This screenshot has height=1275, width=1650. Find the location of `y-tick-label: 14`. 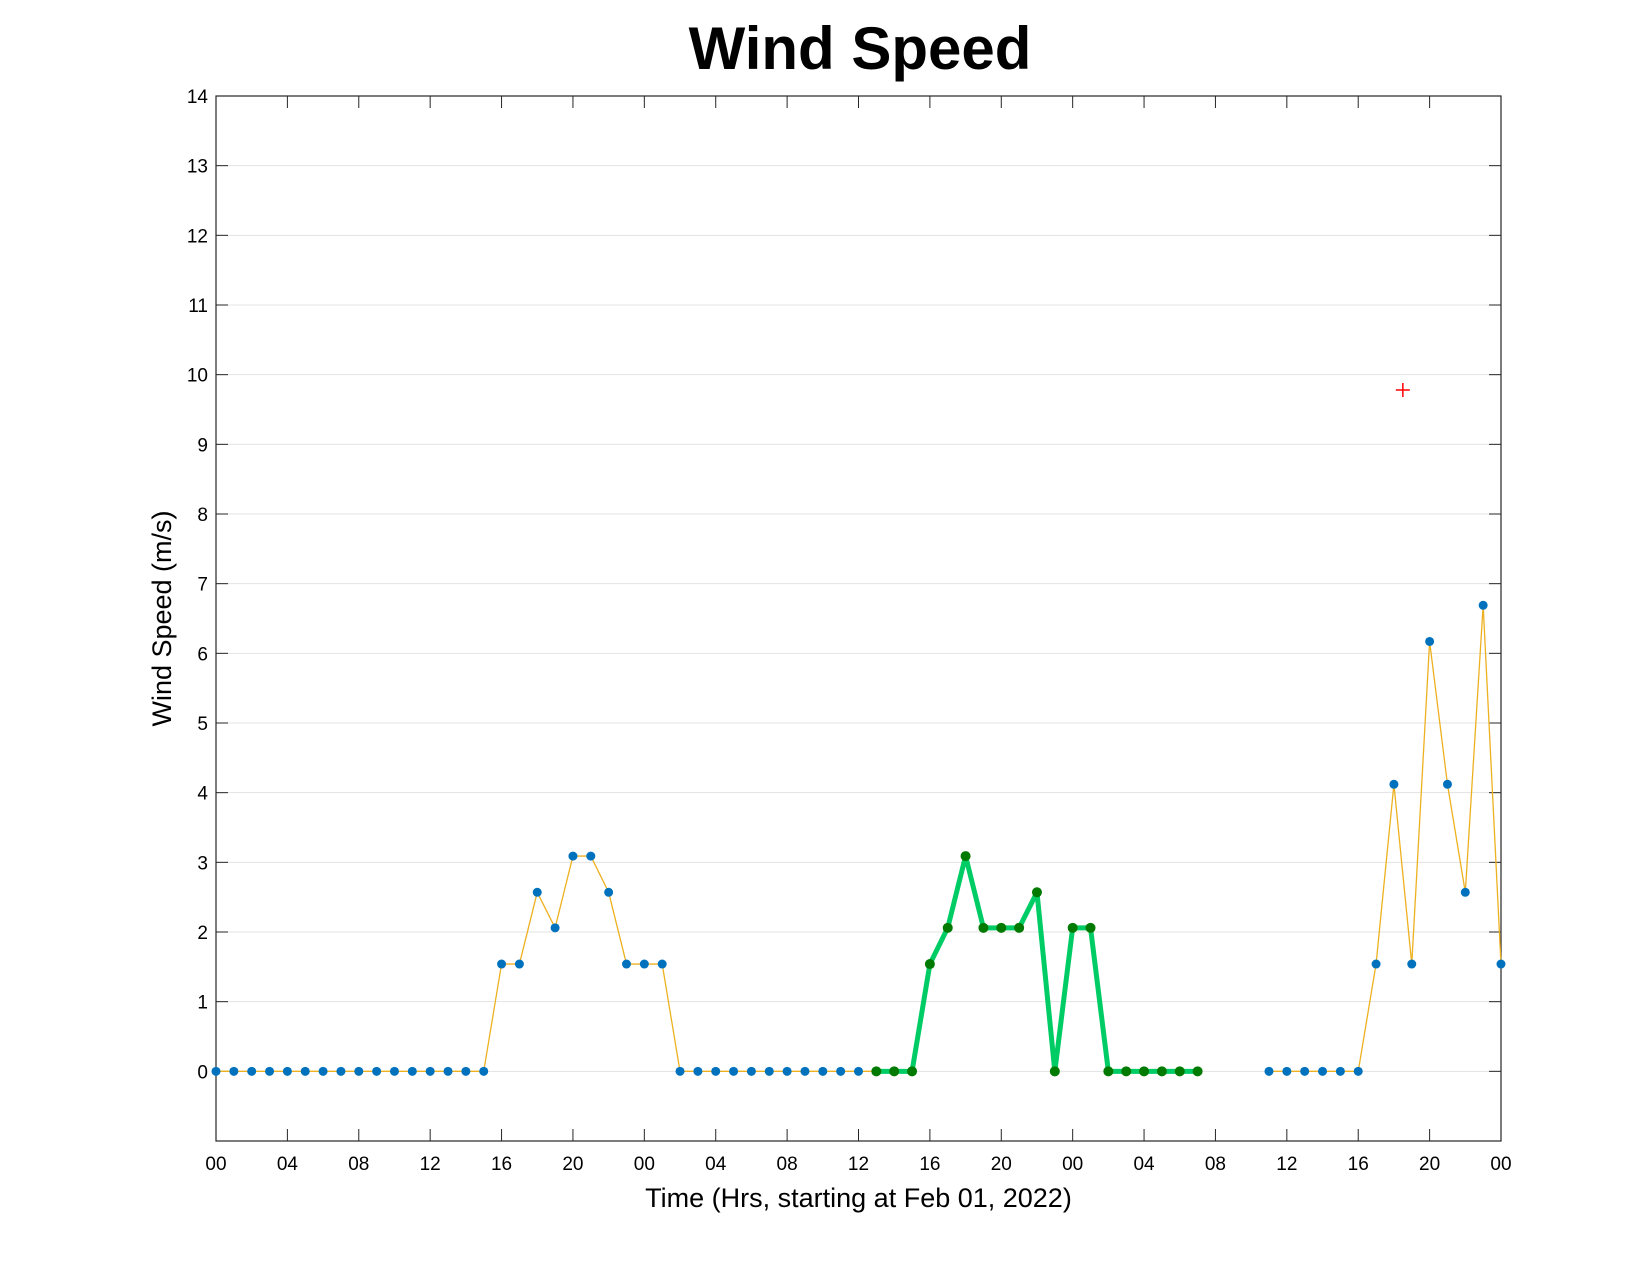

y-tick-label: 14 is located at coordinates (198, 97).